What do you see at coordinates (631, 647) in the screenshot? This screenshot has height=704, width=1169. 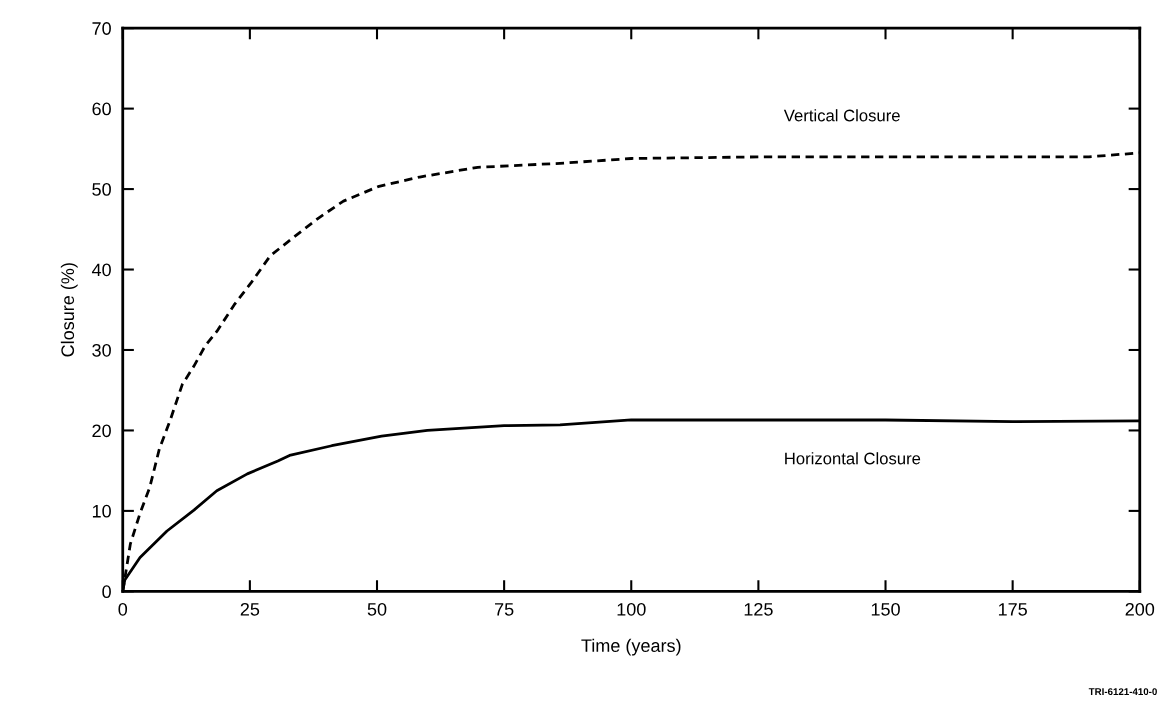 I see `x-axis-title: Time (years)` at bounding box center [631, 647].